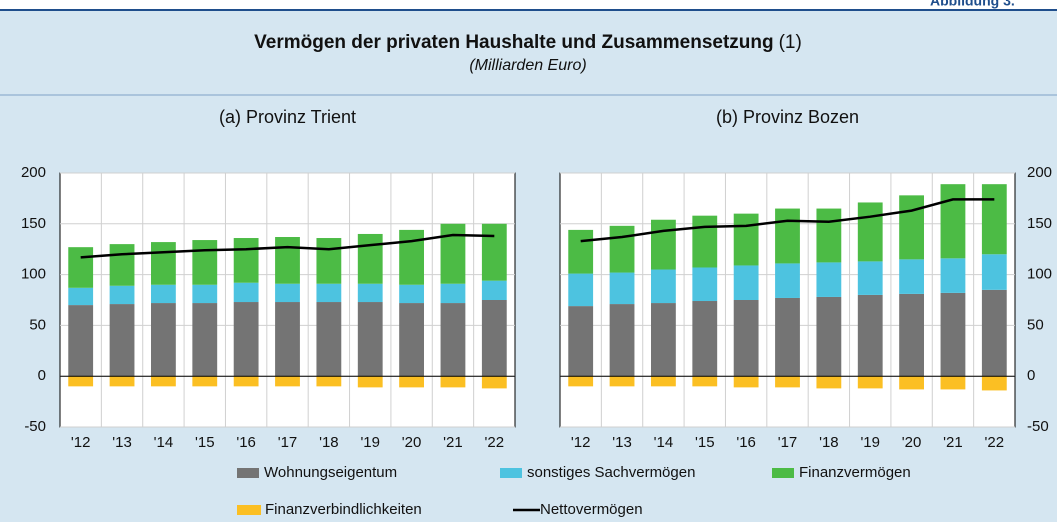 This screenshot has width=1057, height=522. Describe the element at coordinates (288, 442) in the screenshot. I see `x-tick-label: '17` at that location.